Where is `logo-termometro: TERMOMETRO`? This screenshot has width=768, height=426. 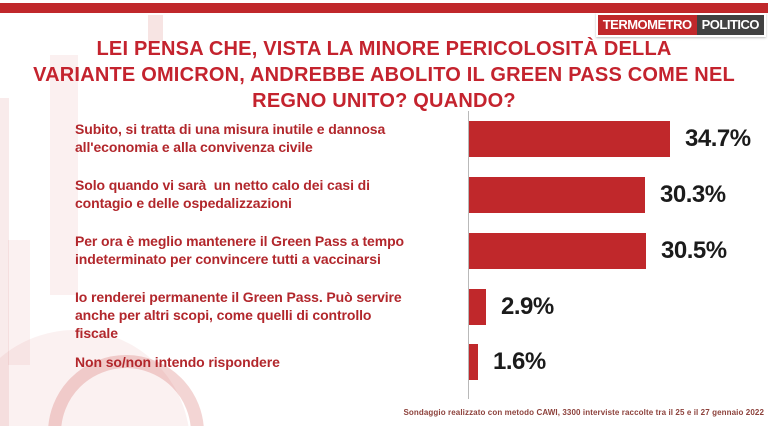
logo-termometro: TERMOMETRO is located at coordinates (647, 25).